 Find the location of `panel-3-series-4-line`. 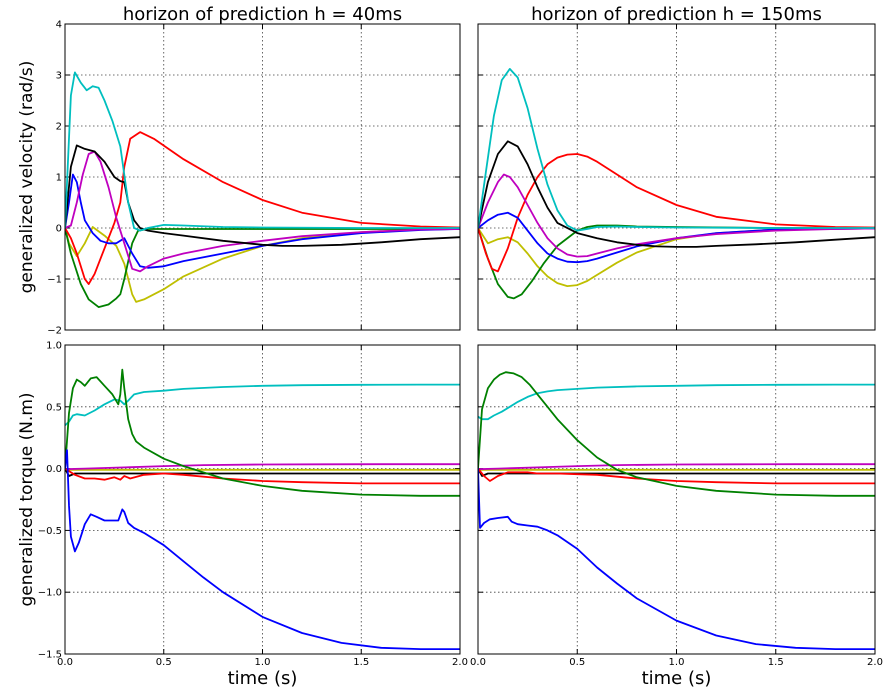

panel-3-series-4-line is located at coordinates (262, 476).